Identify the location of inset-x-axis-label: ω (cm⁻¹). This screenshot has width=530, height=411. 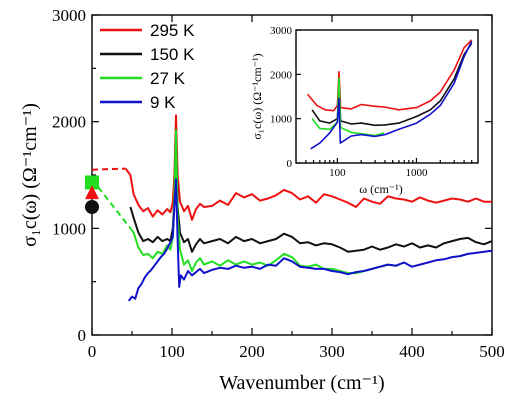
(380, 189).